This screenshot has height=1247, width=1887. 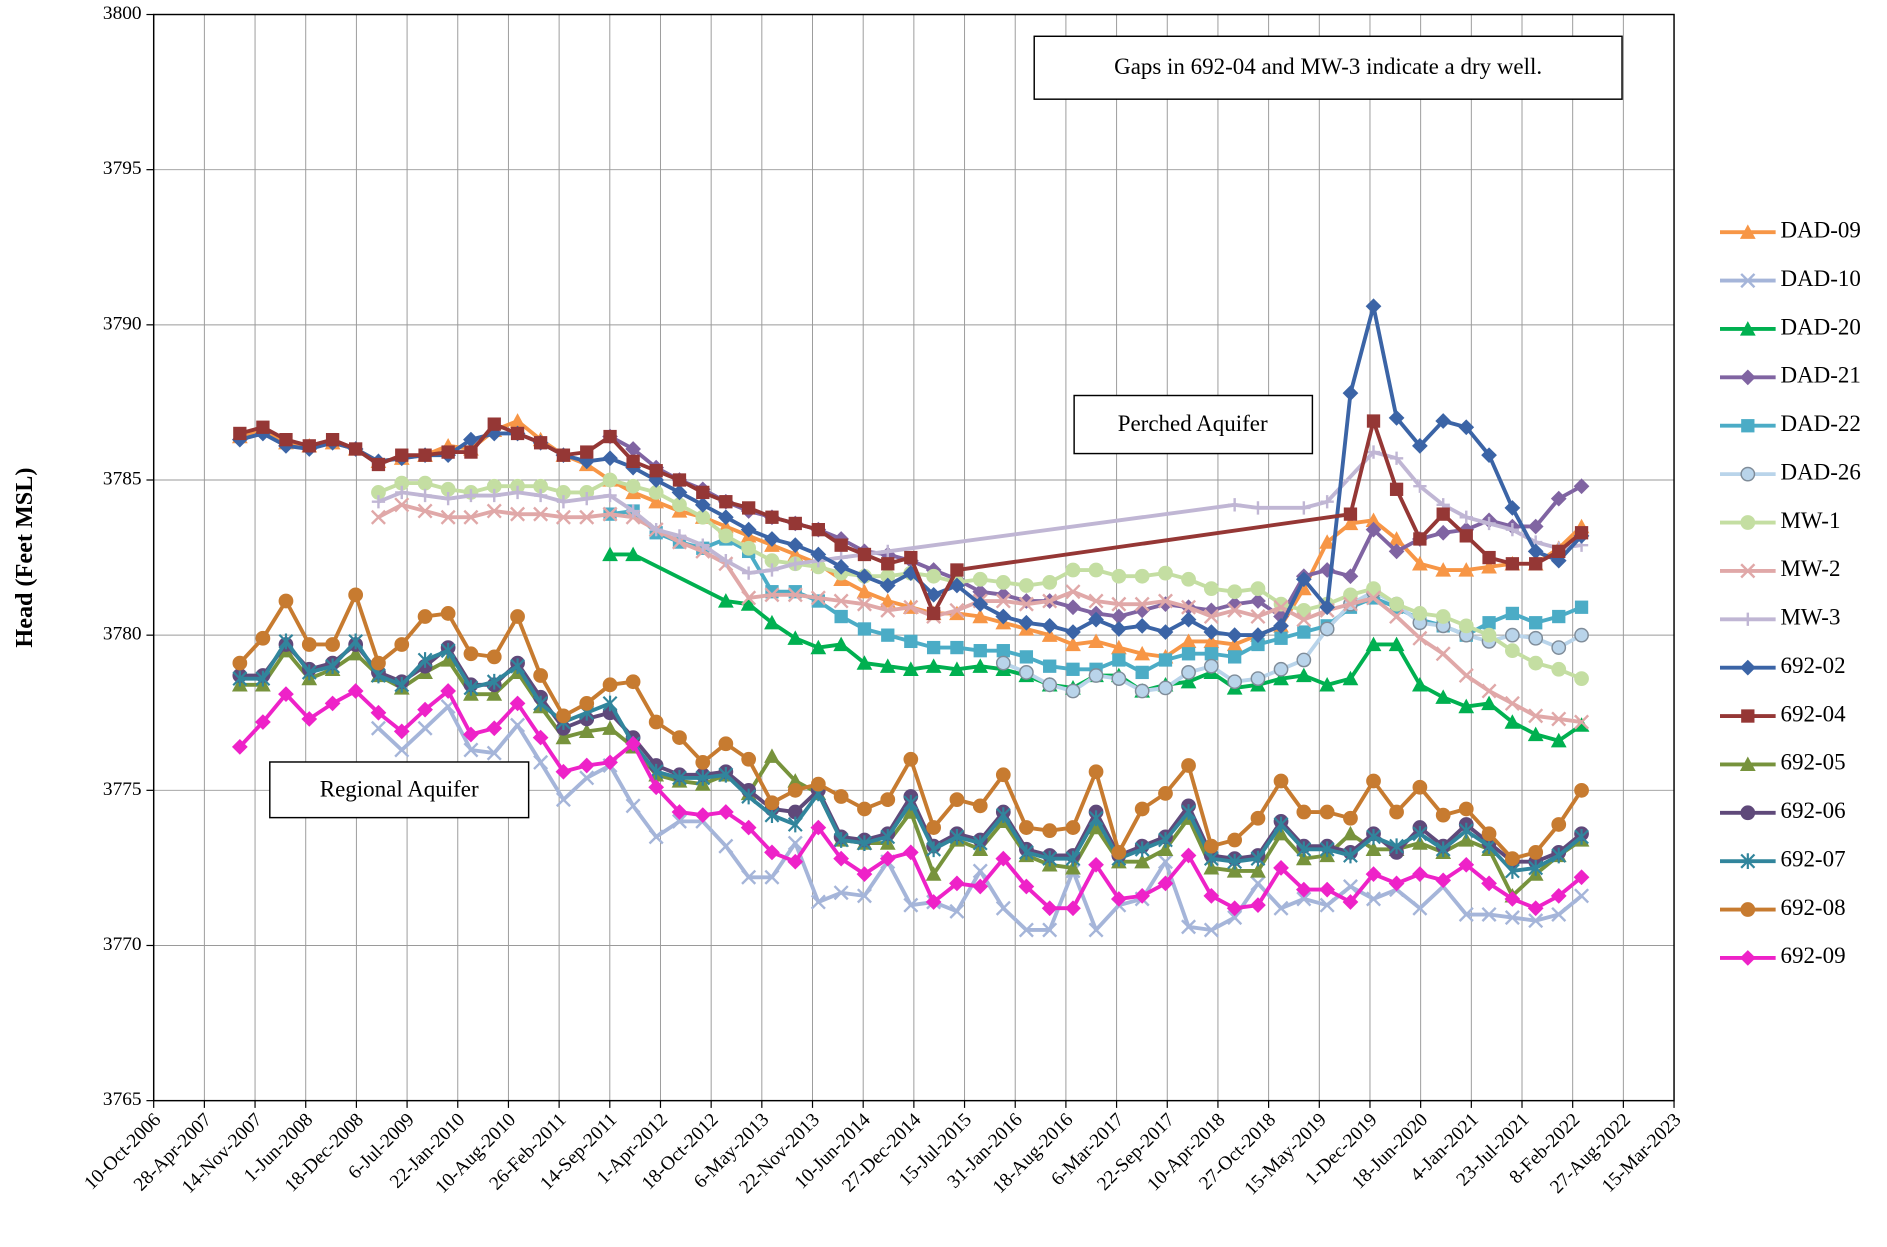 What do you see at coordinates (1812, 858) in the screenshot?
I see `legend-label: 692-07` at bounding box center [1812, 858].